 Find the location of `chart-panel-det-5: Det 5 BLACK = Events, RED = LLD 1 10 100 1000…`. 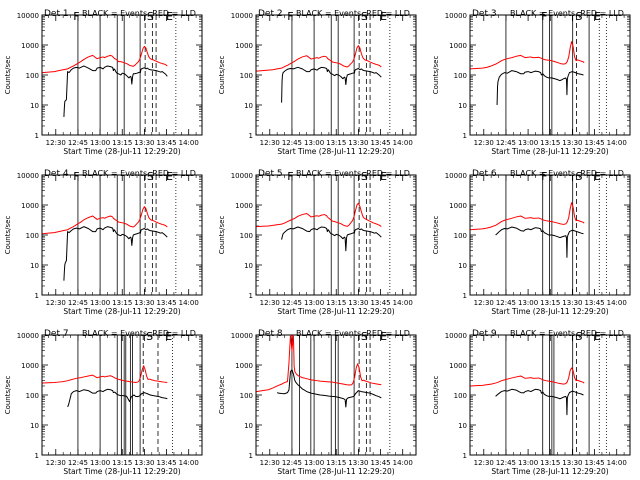

chart-panel-det-5: Det 5 BLACK = Events, RED = LLD 1 10 100 1000… is located at coordinates (317, 242).